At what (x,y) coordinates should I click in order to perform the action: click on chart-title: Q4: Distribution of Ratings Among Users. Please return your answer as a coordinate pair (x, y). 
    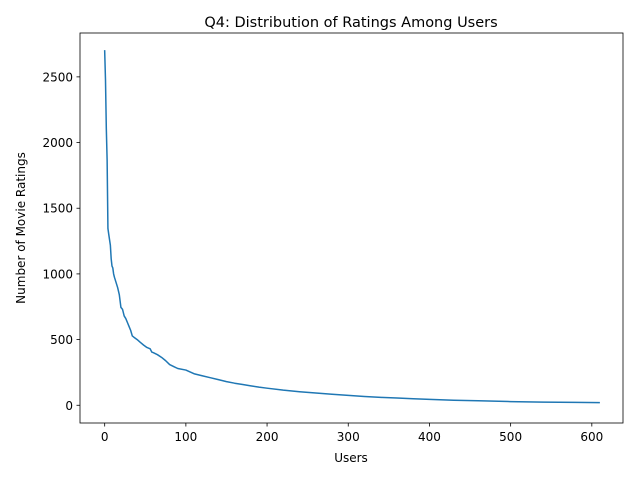
    Looking at the image, I should click on (350, 23).